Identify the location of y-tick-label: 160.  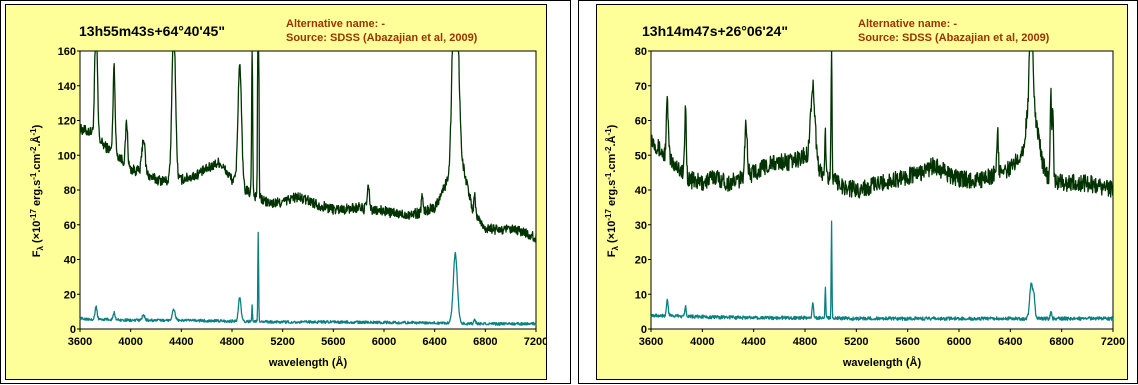
(67, 52).